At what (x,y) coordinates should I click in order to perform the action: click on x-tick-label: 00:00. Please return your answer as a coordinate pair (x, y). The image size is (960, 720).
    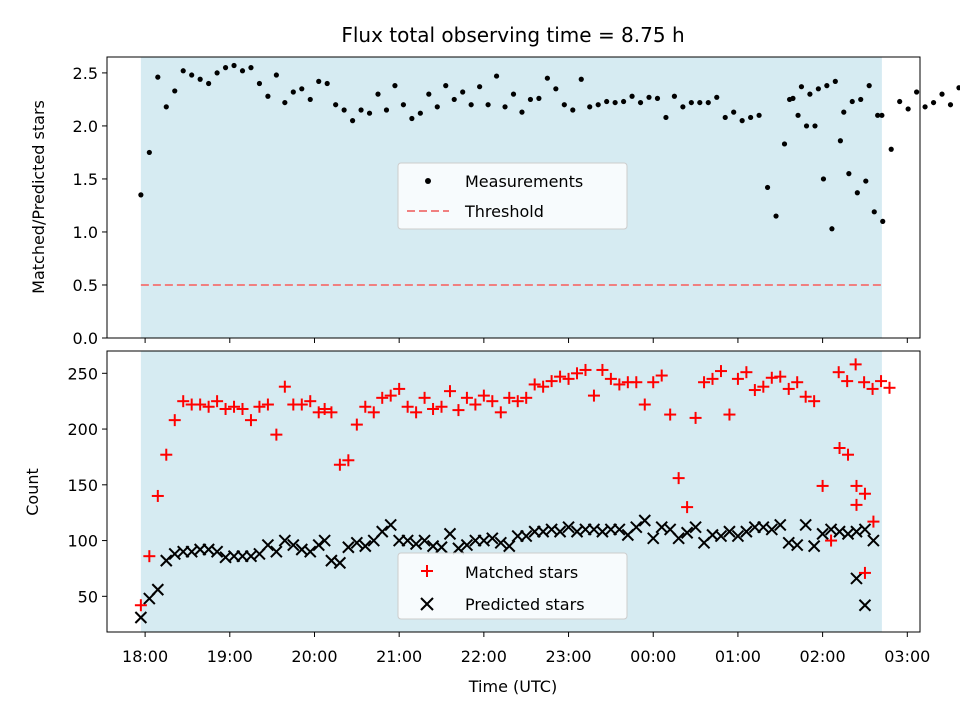
    Looking at the image, I should click on (653, 656).